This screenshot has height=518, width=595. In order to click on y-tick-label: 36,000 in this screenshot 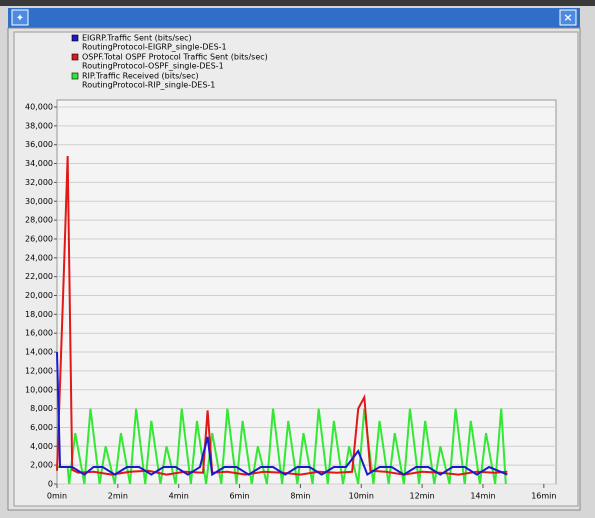, I will do `click(39, 144)`.